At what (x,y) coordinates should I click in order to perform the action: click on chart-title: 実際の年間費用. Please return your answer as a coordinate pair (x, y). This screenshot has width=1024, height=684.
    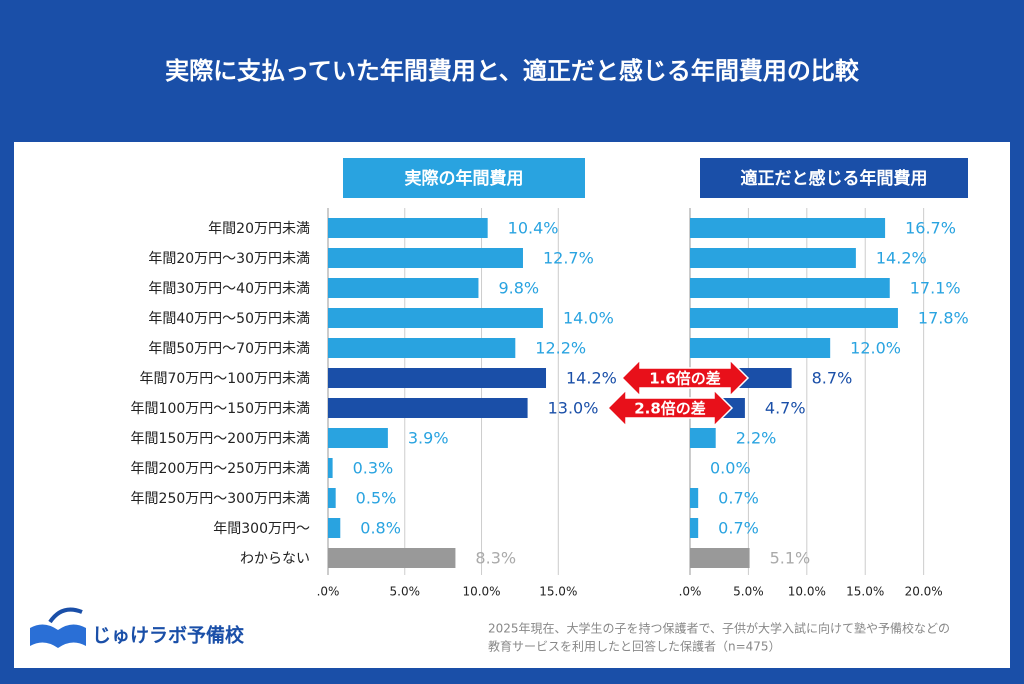
    Looking at the image, I should click on (464, 178).